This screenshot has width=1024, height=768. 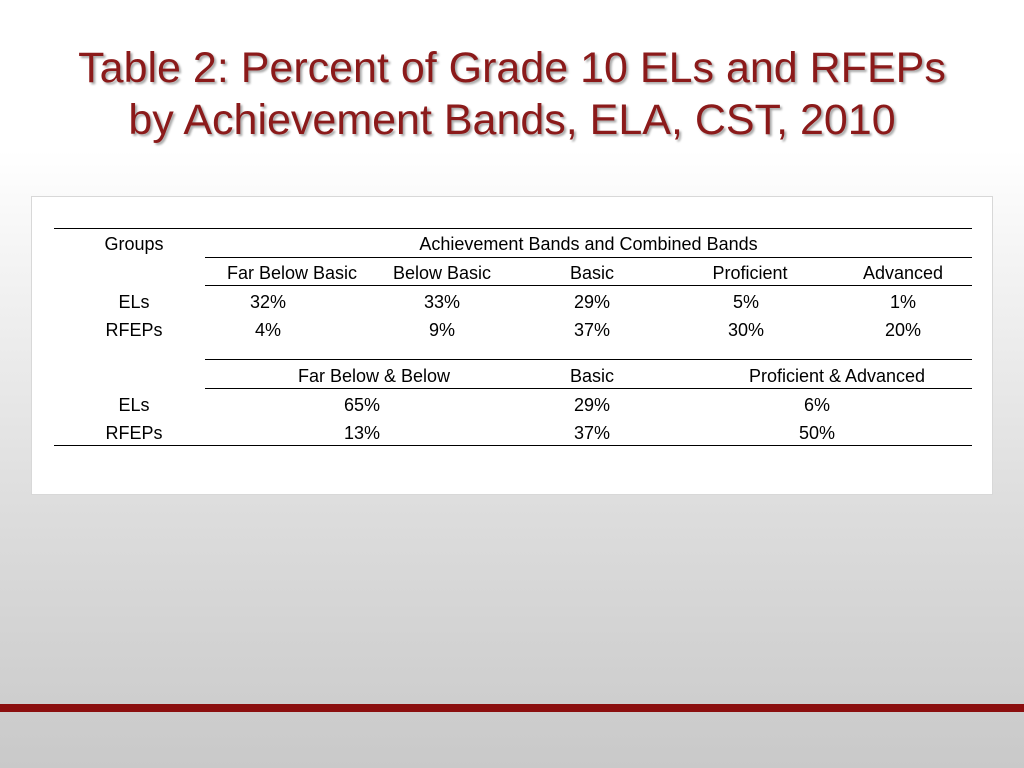 I want to click on col-below-basic: Below Basic, so click(x=442, y=273).